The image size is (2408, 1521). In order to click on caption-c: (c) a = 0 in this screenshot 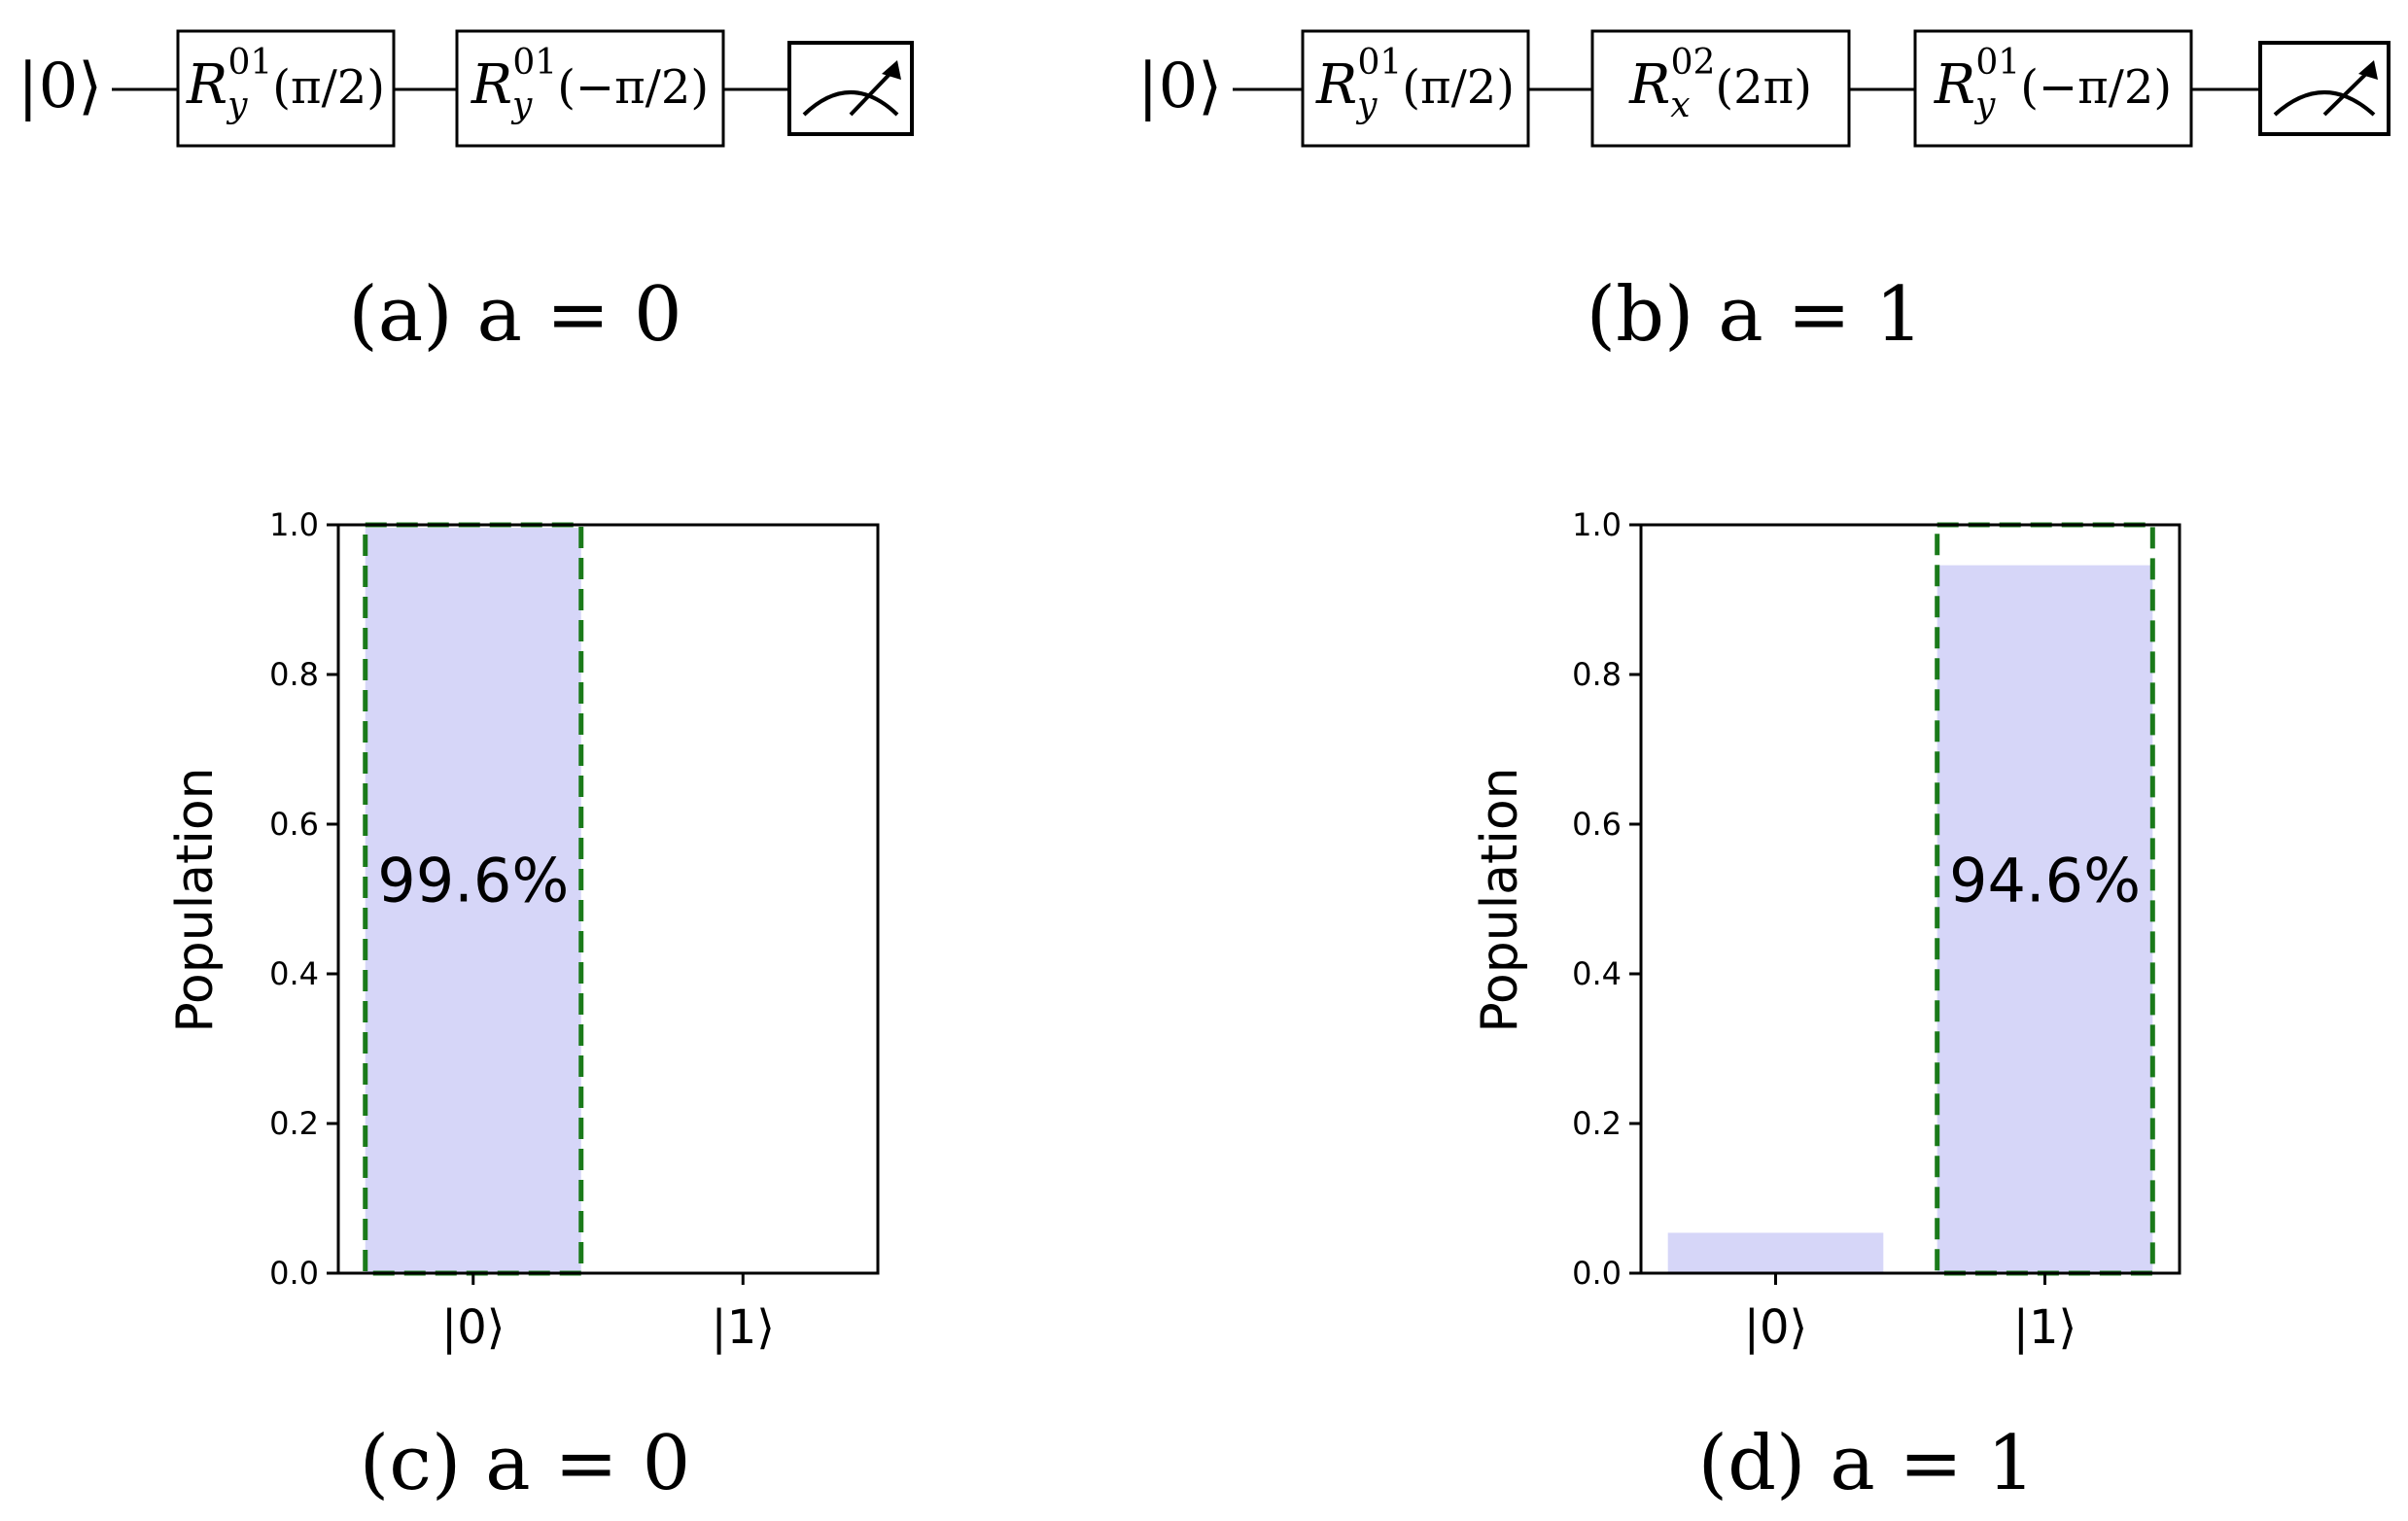, I will do `click(525, 1463)`.